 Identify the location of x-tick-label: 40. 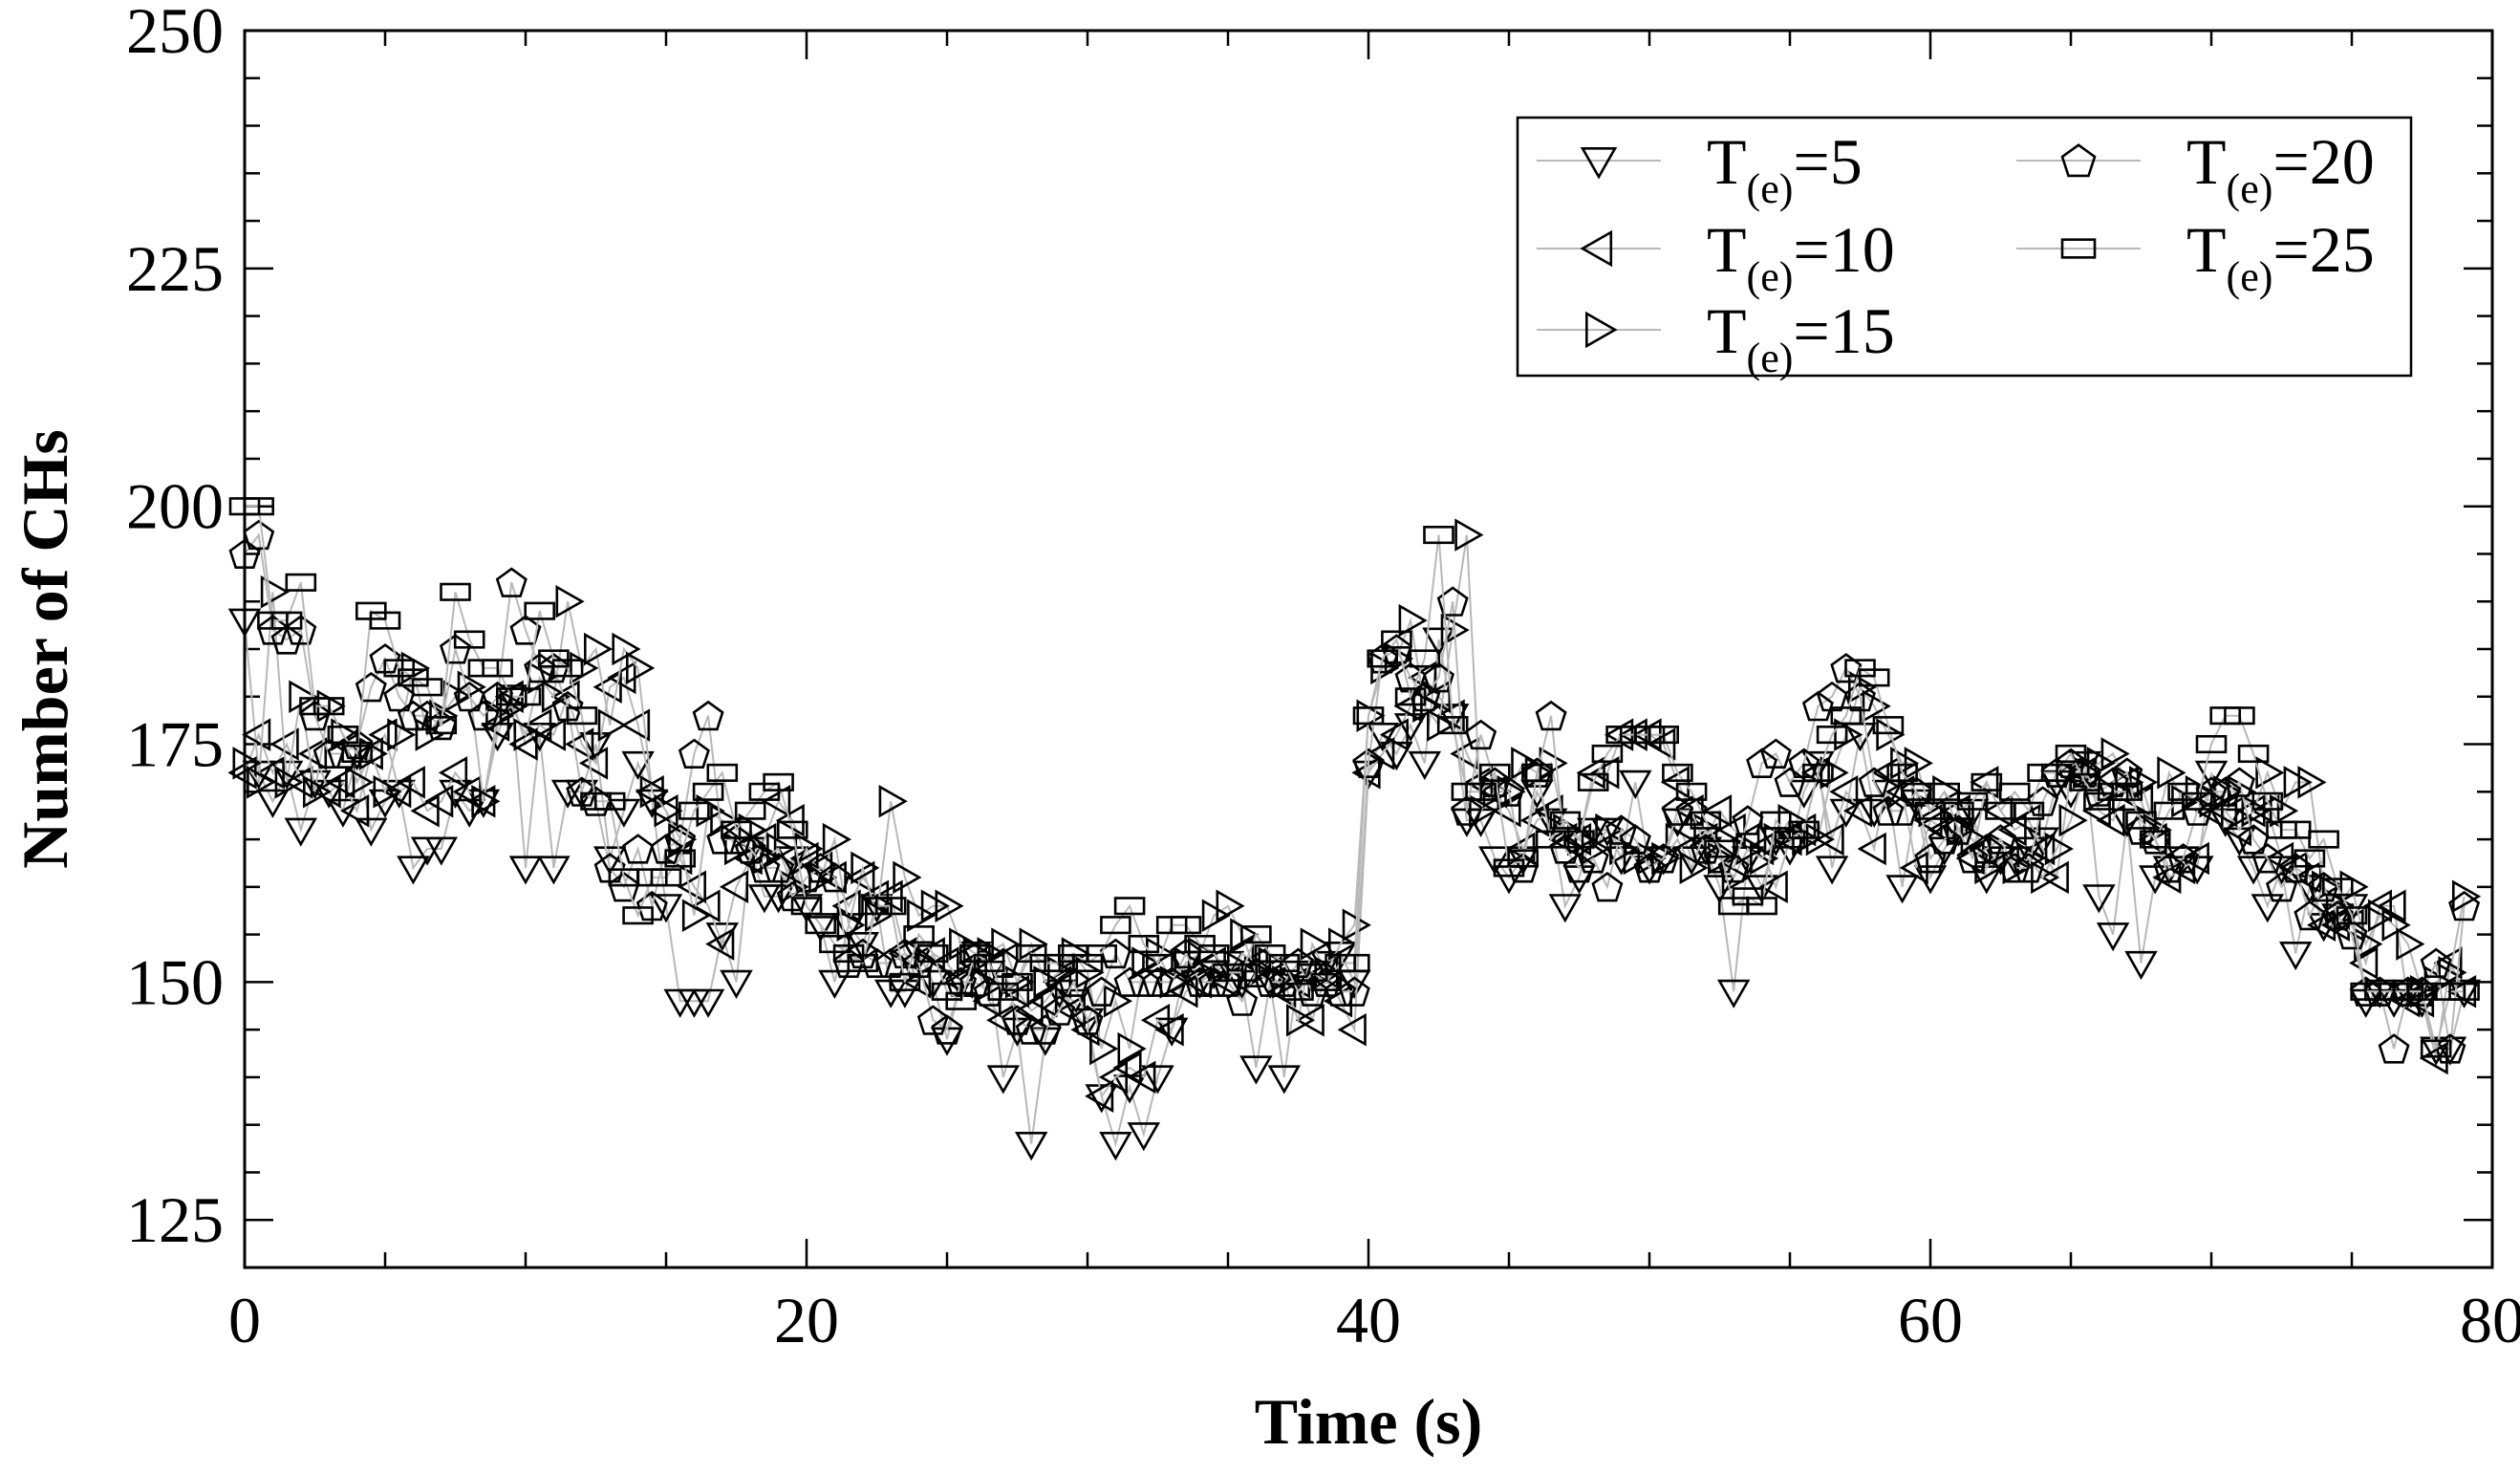
(1369, 1320).